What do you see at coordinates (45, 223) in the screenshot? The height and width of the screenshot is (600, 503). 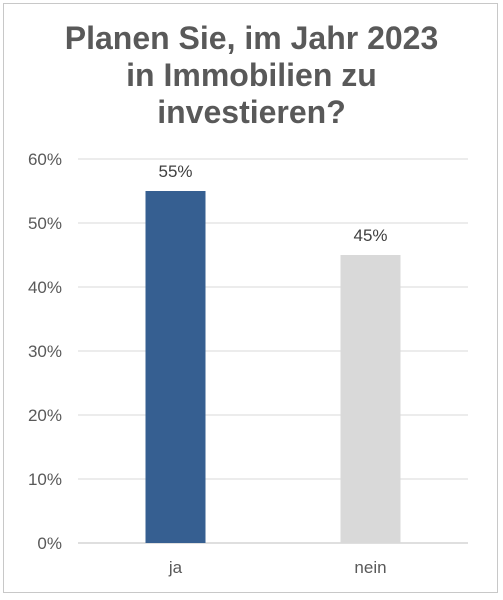 I see `y-tick-label: 50%` at bounding box center [45, 223].